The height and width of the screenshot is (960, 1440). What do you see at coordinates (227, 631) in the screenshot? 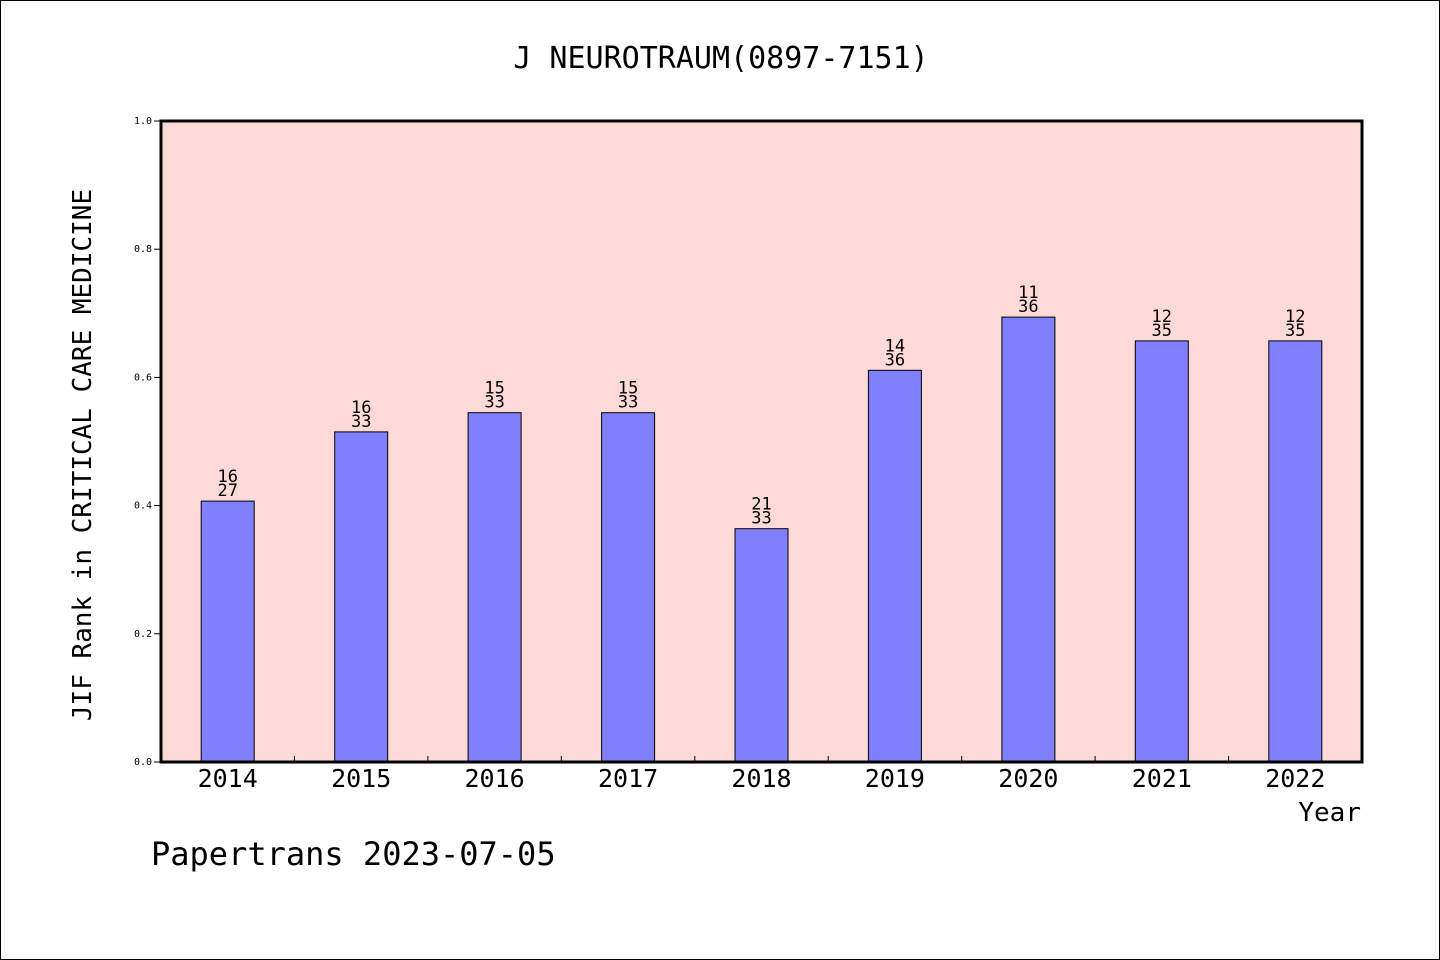
I see `bar-2014` at bounding box center [227, 631].